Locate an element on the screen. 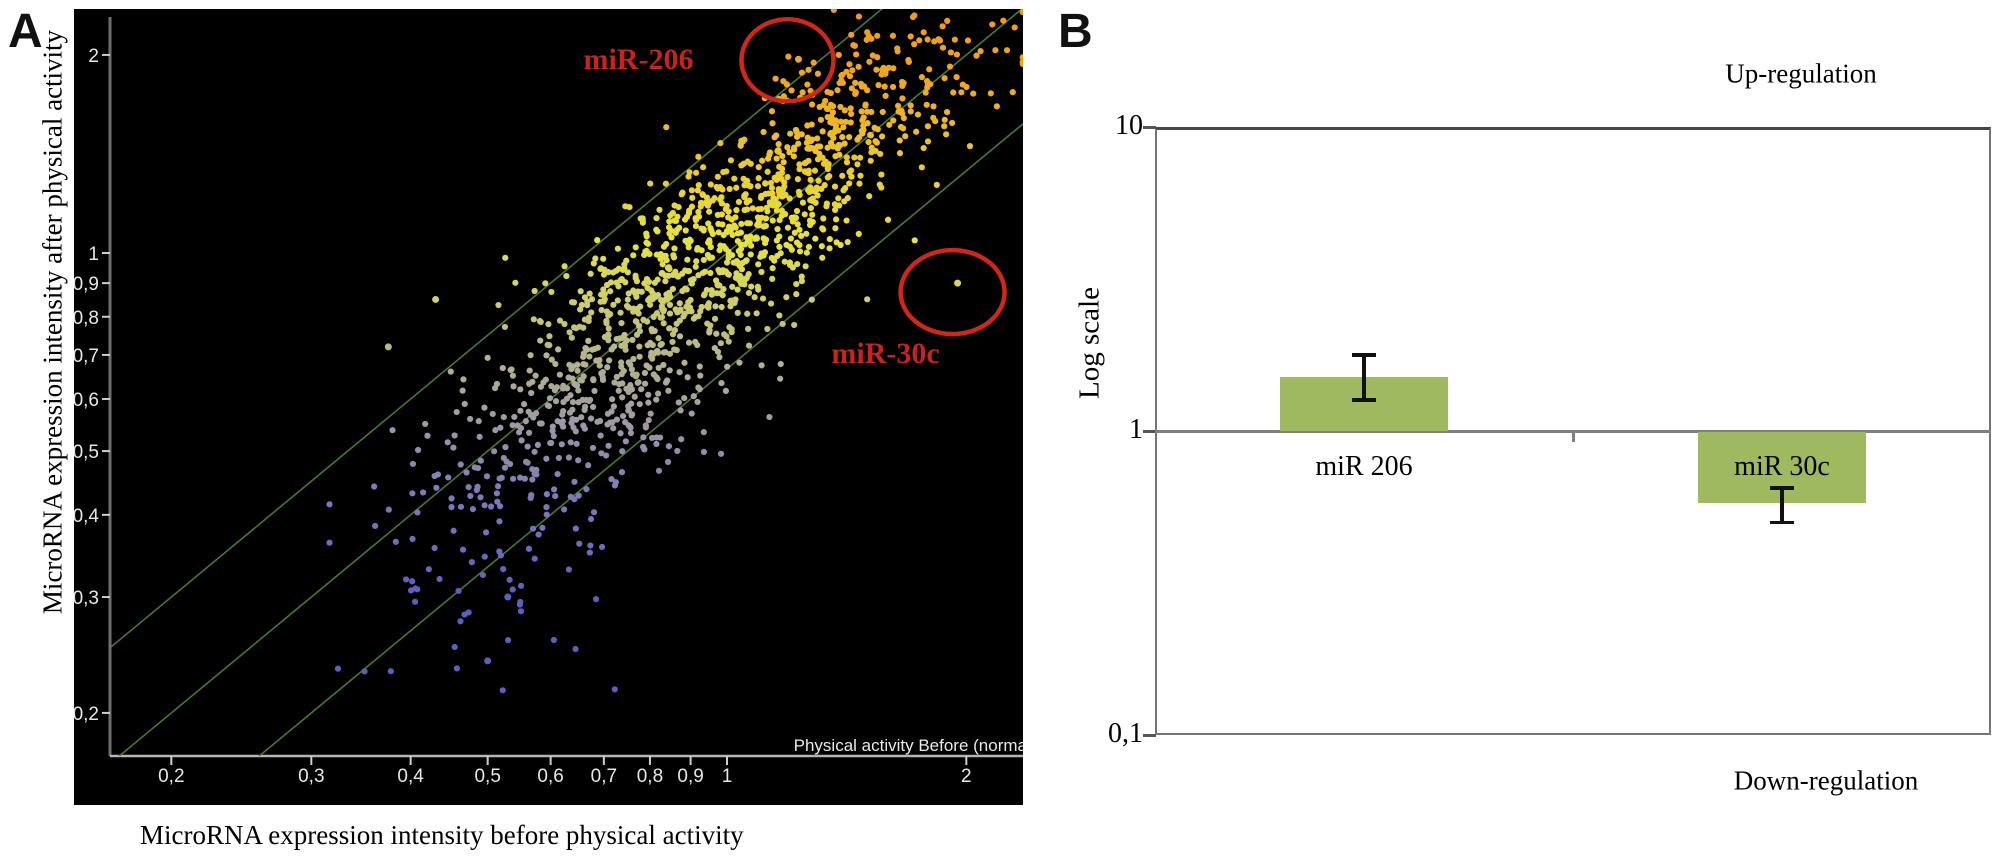  outlier-point is located at coordinates (436, 299).